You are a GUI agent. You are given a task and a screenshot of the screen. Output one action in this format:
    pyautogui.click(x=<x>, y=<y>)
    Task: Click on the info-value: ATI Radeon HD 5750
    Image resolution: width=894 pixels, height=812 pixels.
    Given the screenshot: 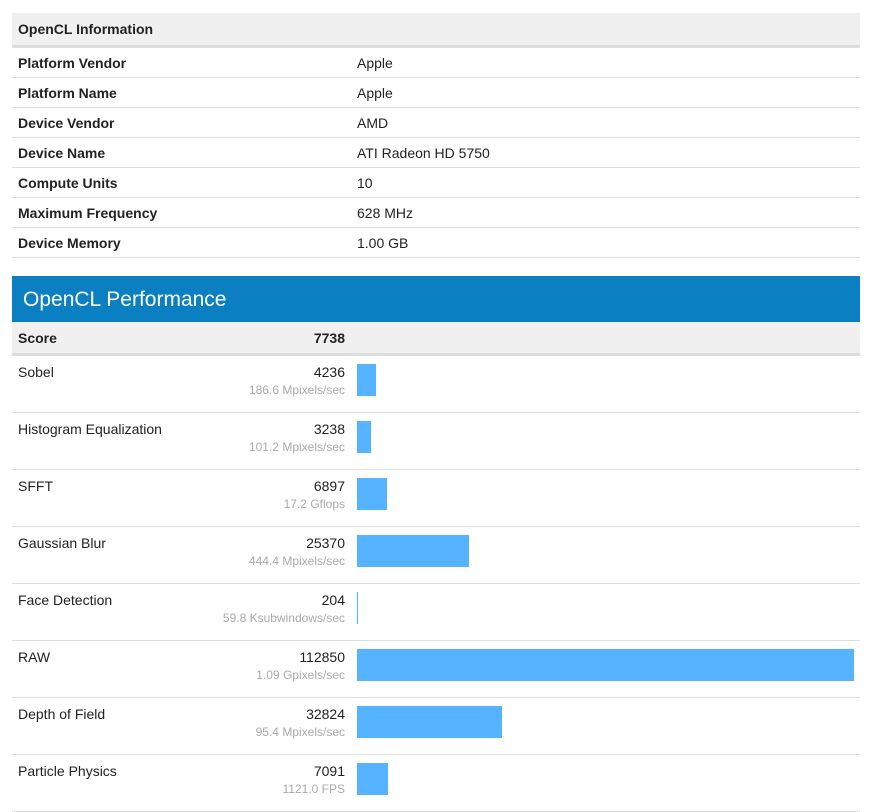 What is the action you would take?
    pyautogui.click(x=605, y=152)
    